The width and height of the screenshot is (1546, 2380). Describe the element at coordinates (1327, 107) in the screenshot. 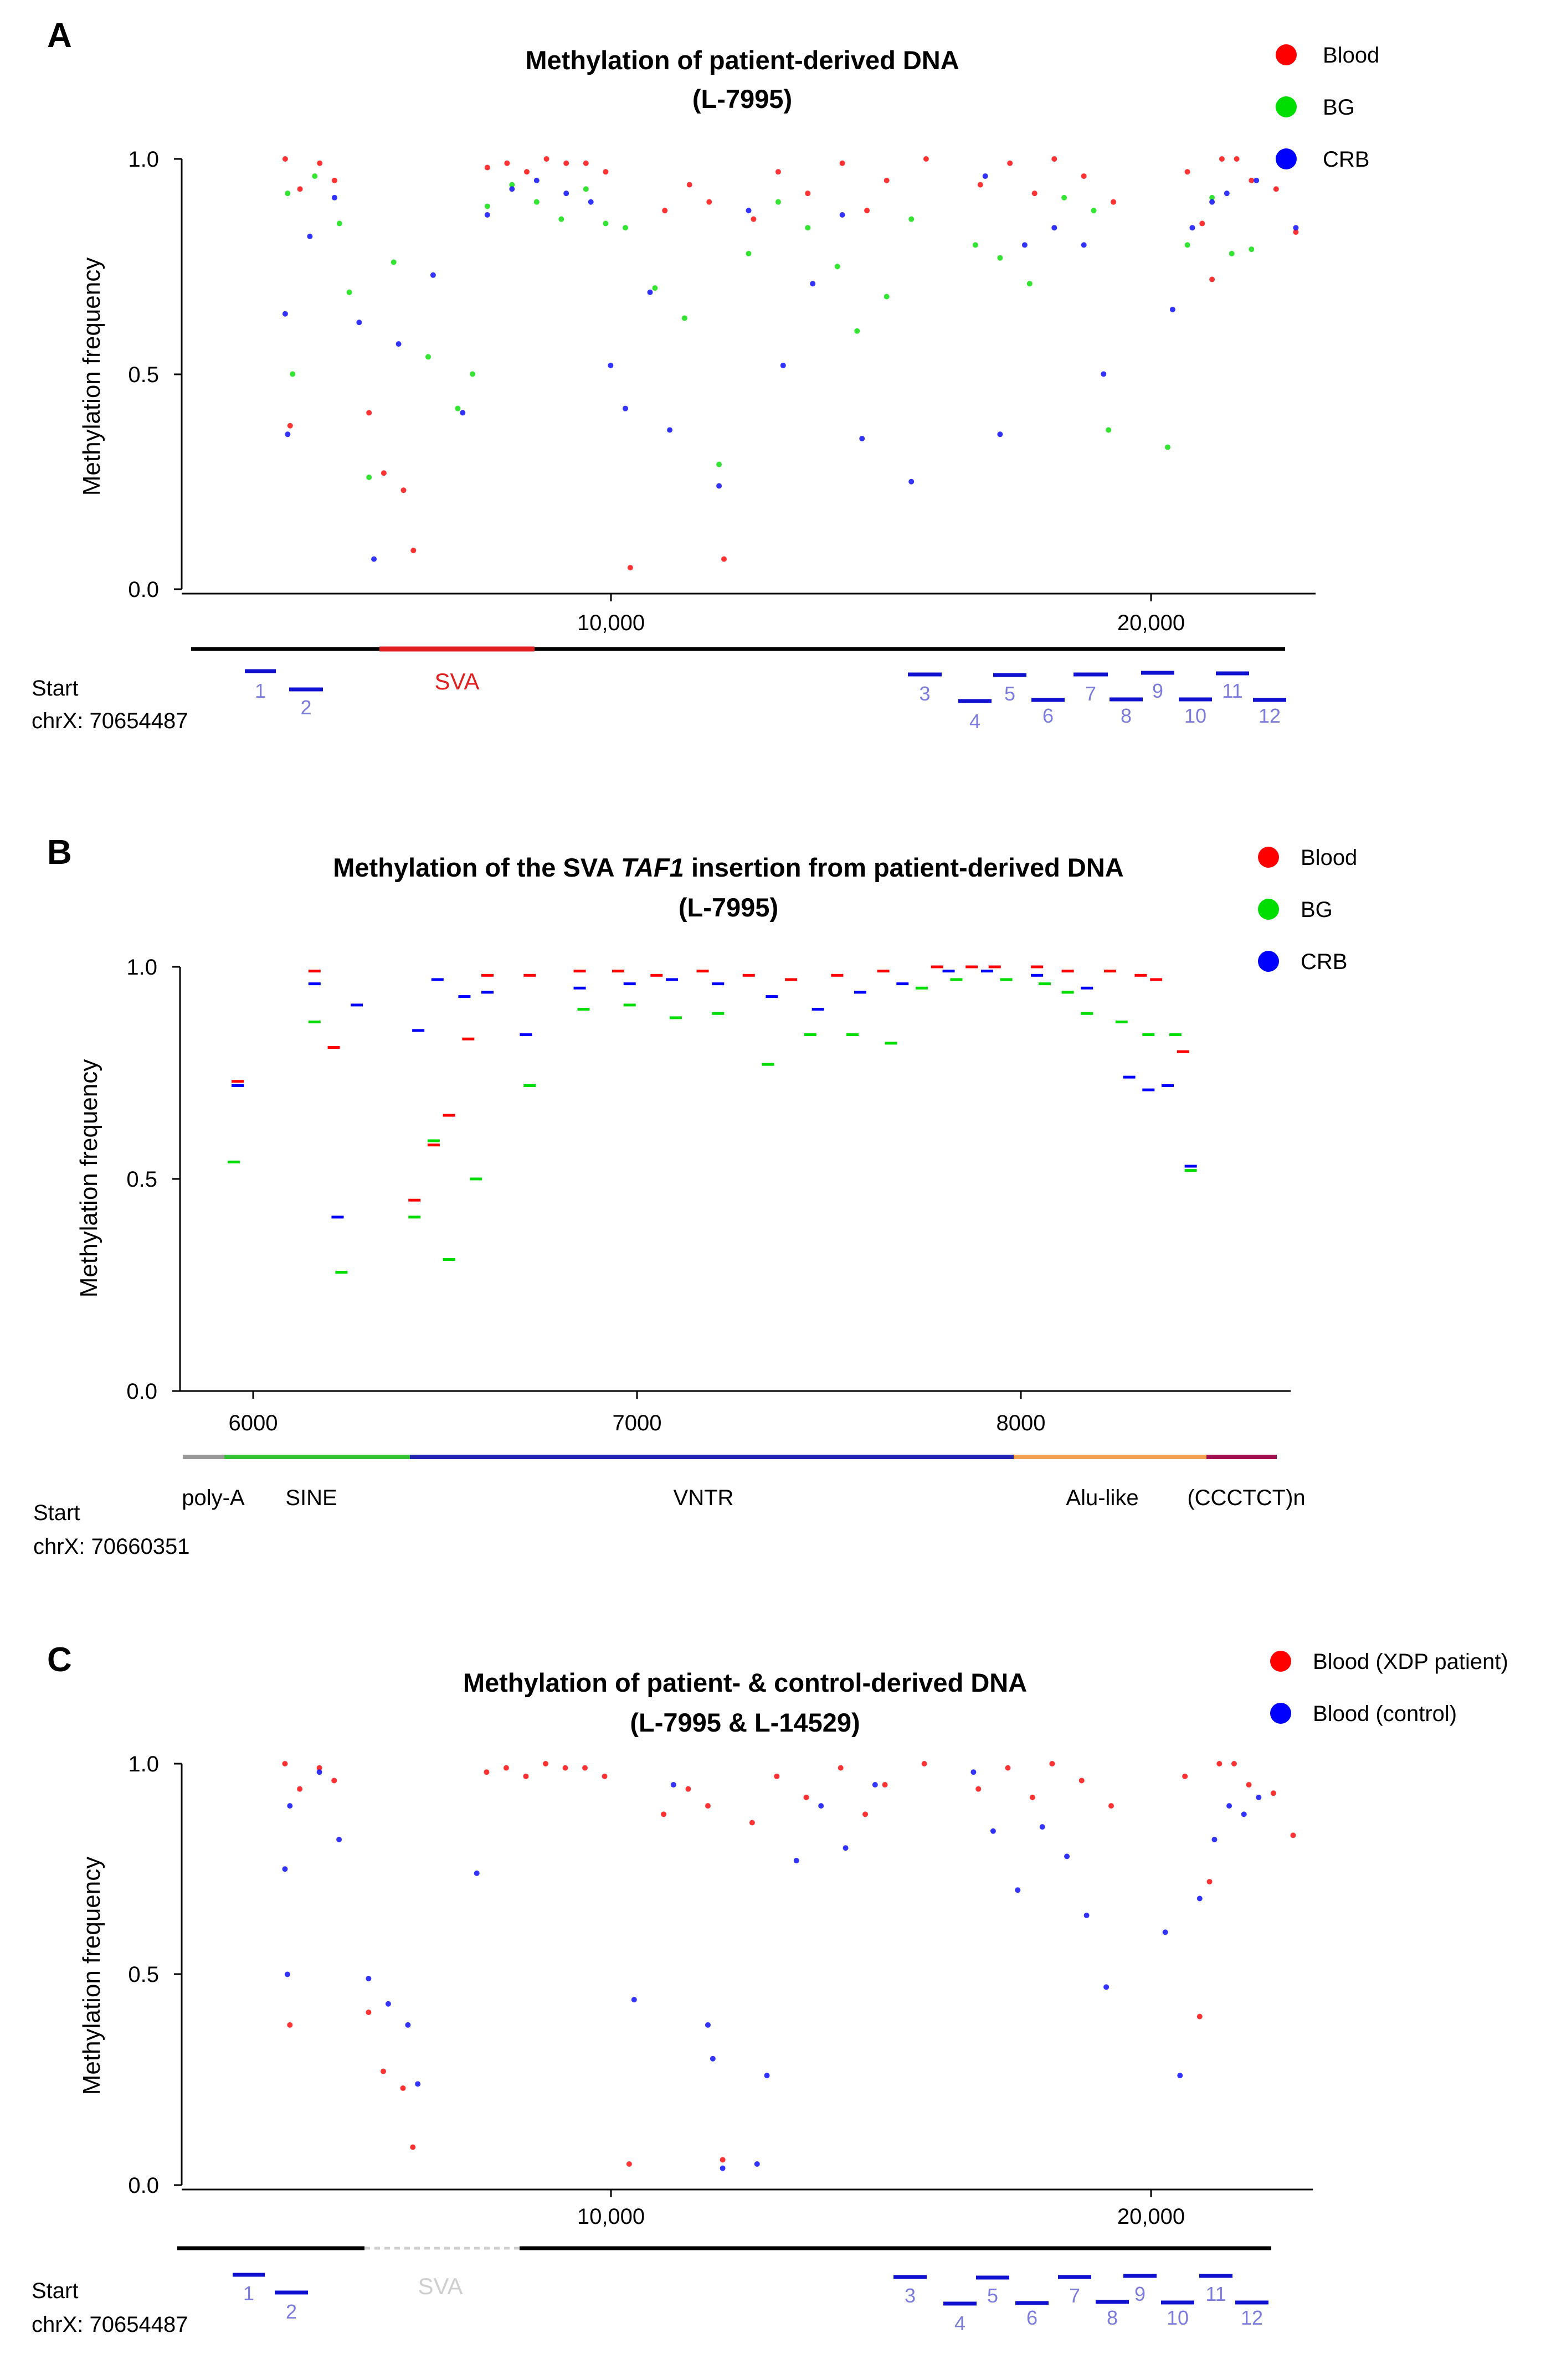

I see `panel-a-legend: Blood BG CRB` at that location.